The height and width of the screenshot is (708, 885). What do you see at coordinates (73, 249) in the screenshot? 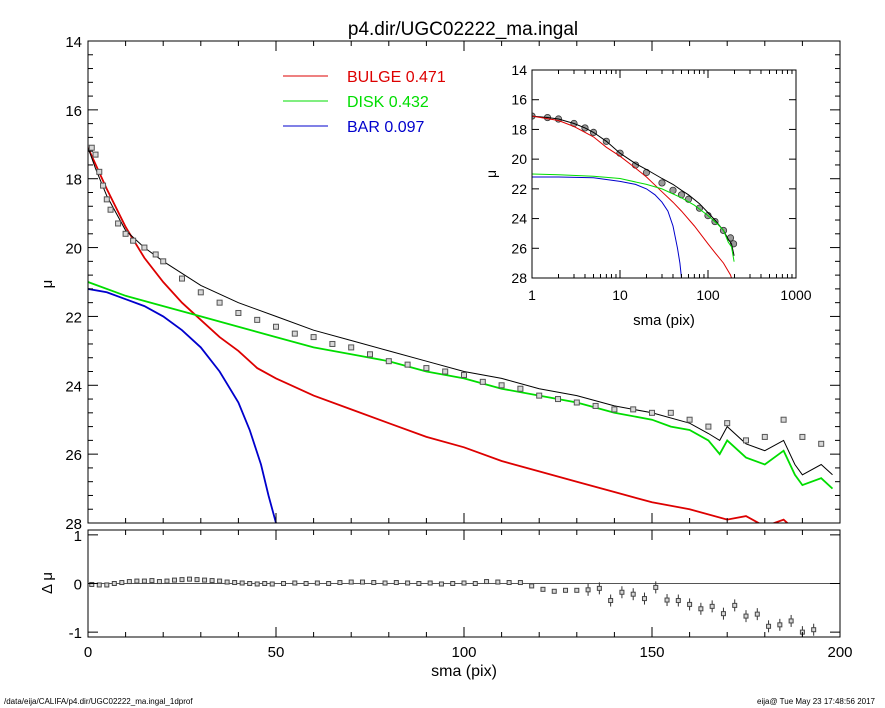
I see `y-tick-label: 20` at bounding box center [73, 249].